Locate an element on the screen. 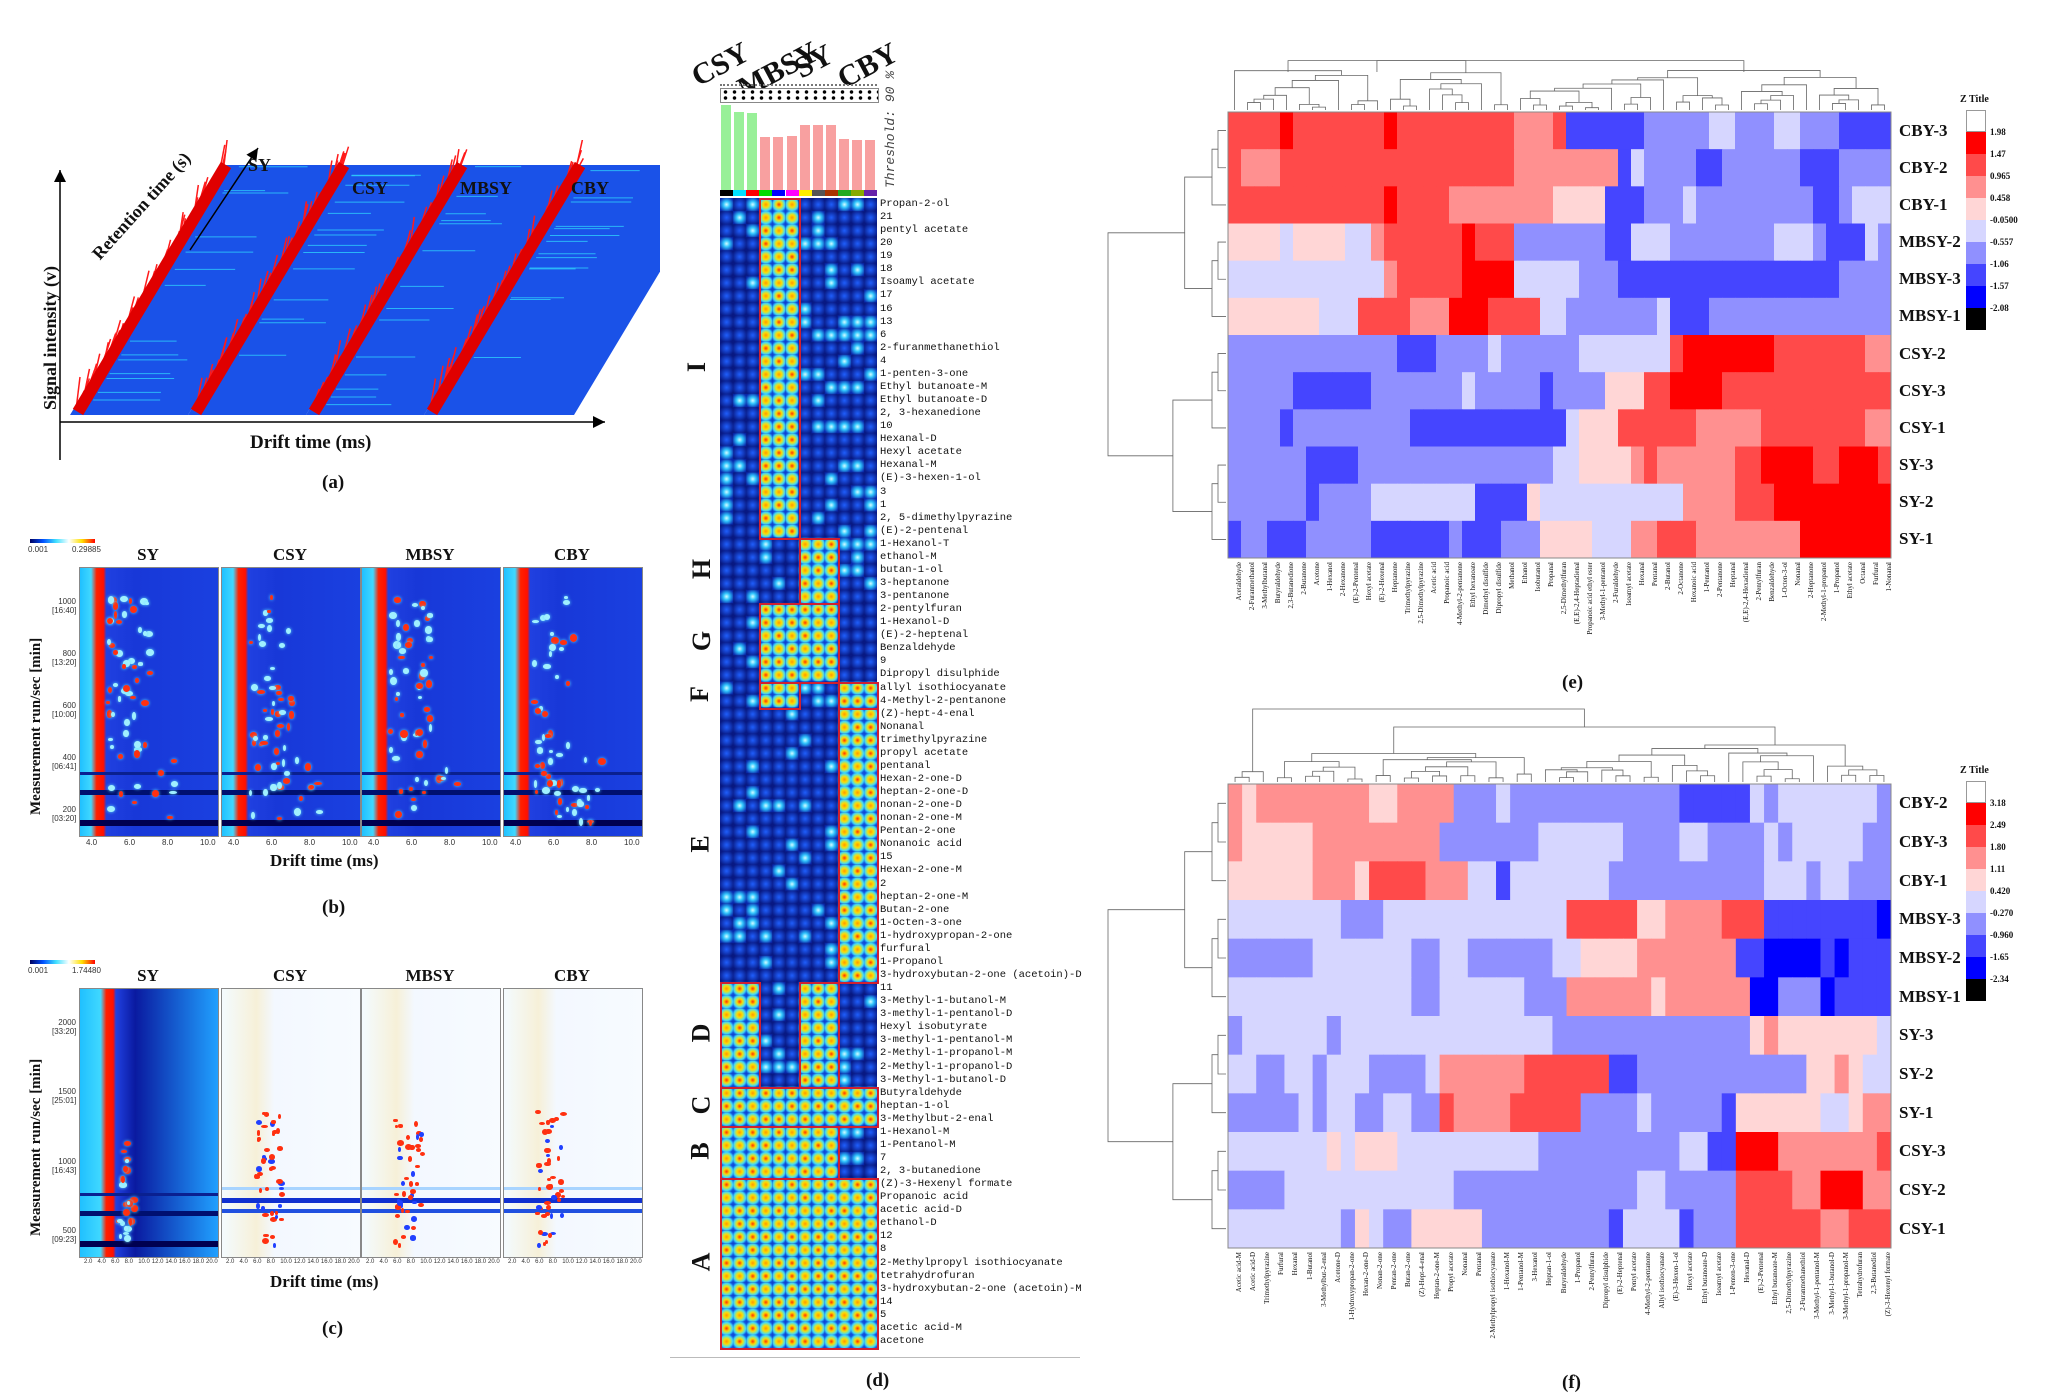 The width and height of the screenshot is (2048, 1398). compound-column-label: (E)-2-Hexenal is located at coordinates (1381, 582).